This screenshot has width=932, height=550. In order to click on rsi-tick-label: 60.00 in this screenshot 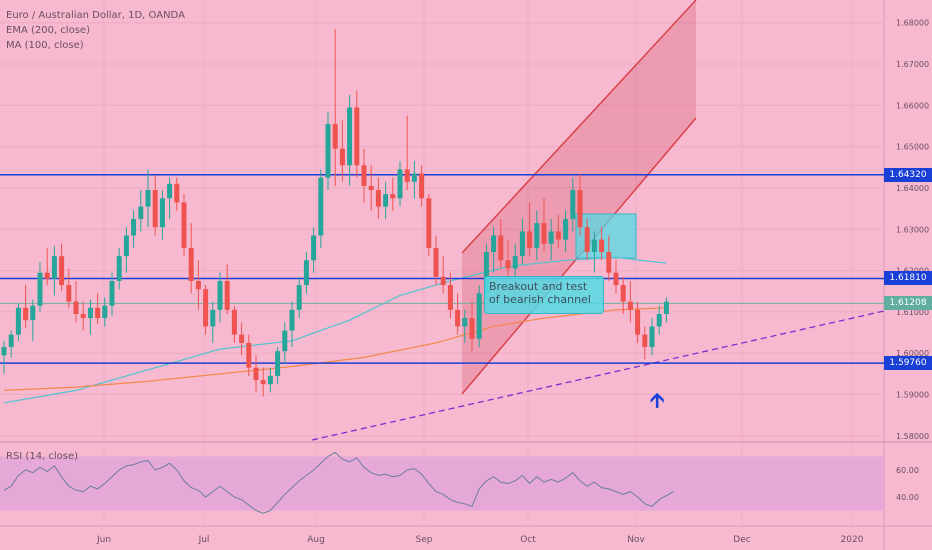, I will do `click(907, 470)`.